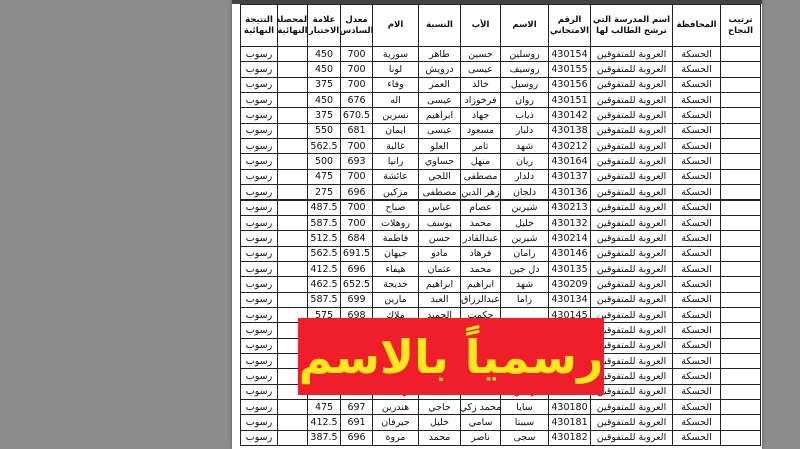  What do you see at coordinates (524, 131) in the screenshot?
I see `table-cell: دلبار` at bounding box center [524, 131].